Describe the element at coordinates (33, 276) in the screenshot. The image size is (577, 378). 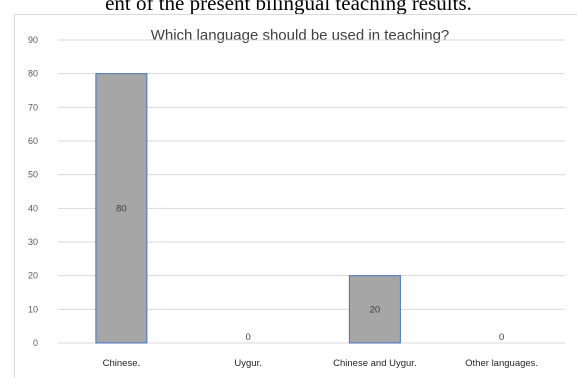
I see `y-tick-label: 20` at that location.